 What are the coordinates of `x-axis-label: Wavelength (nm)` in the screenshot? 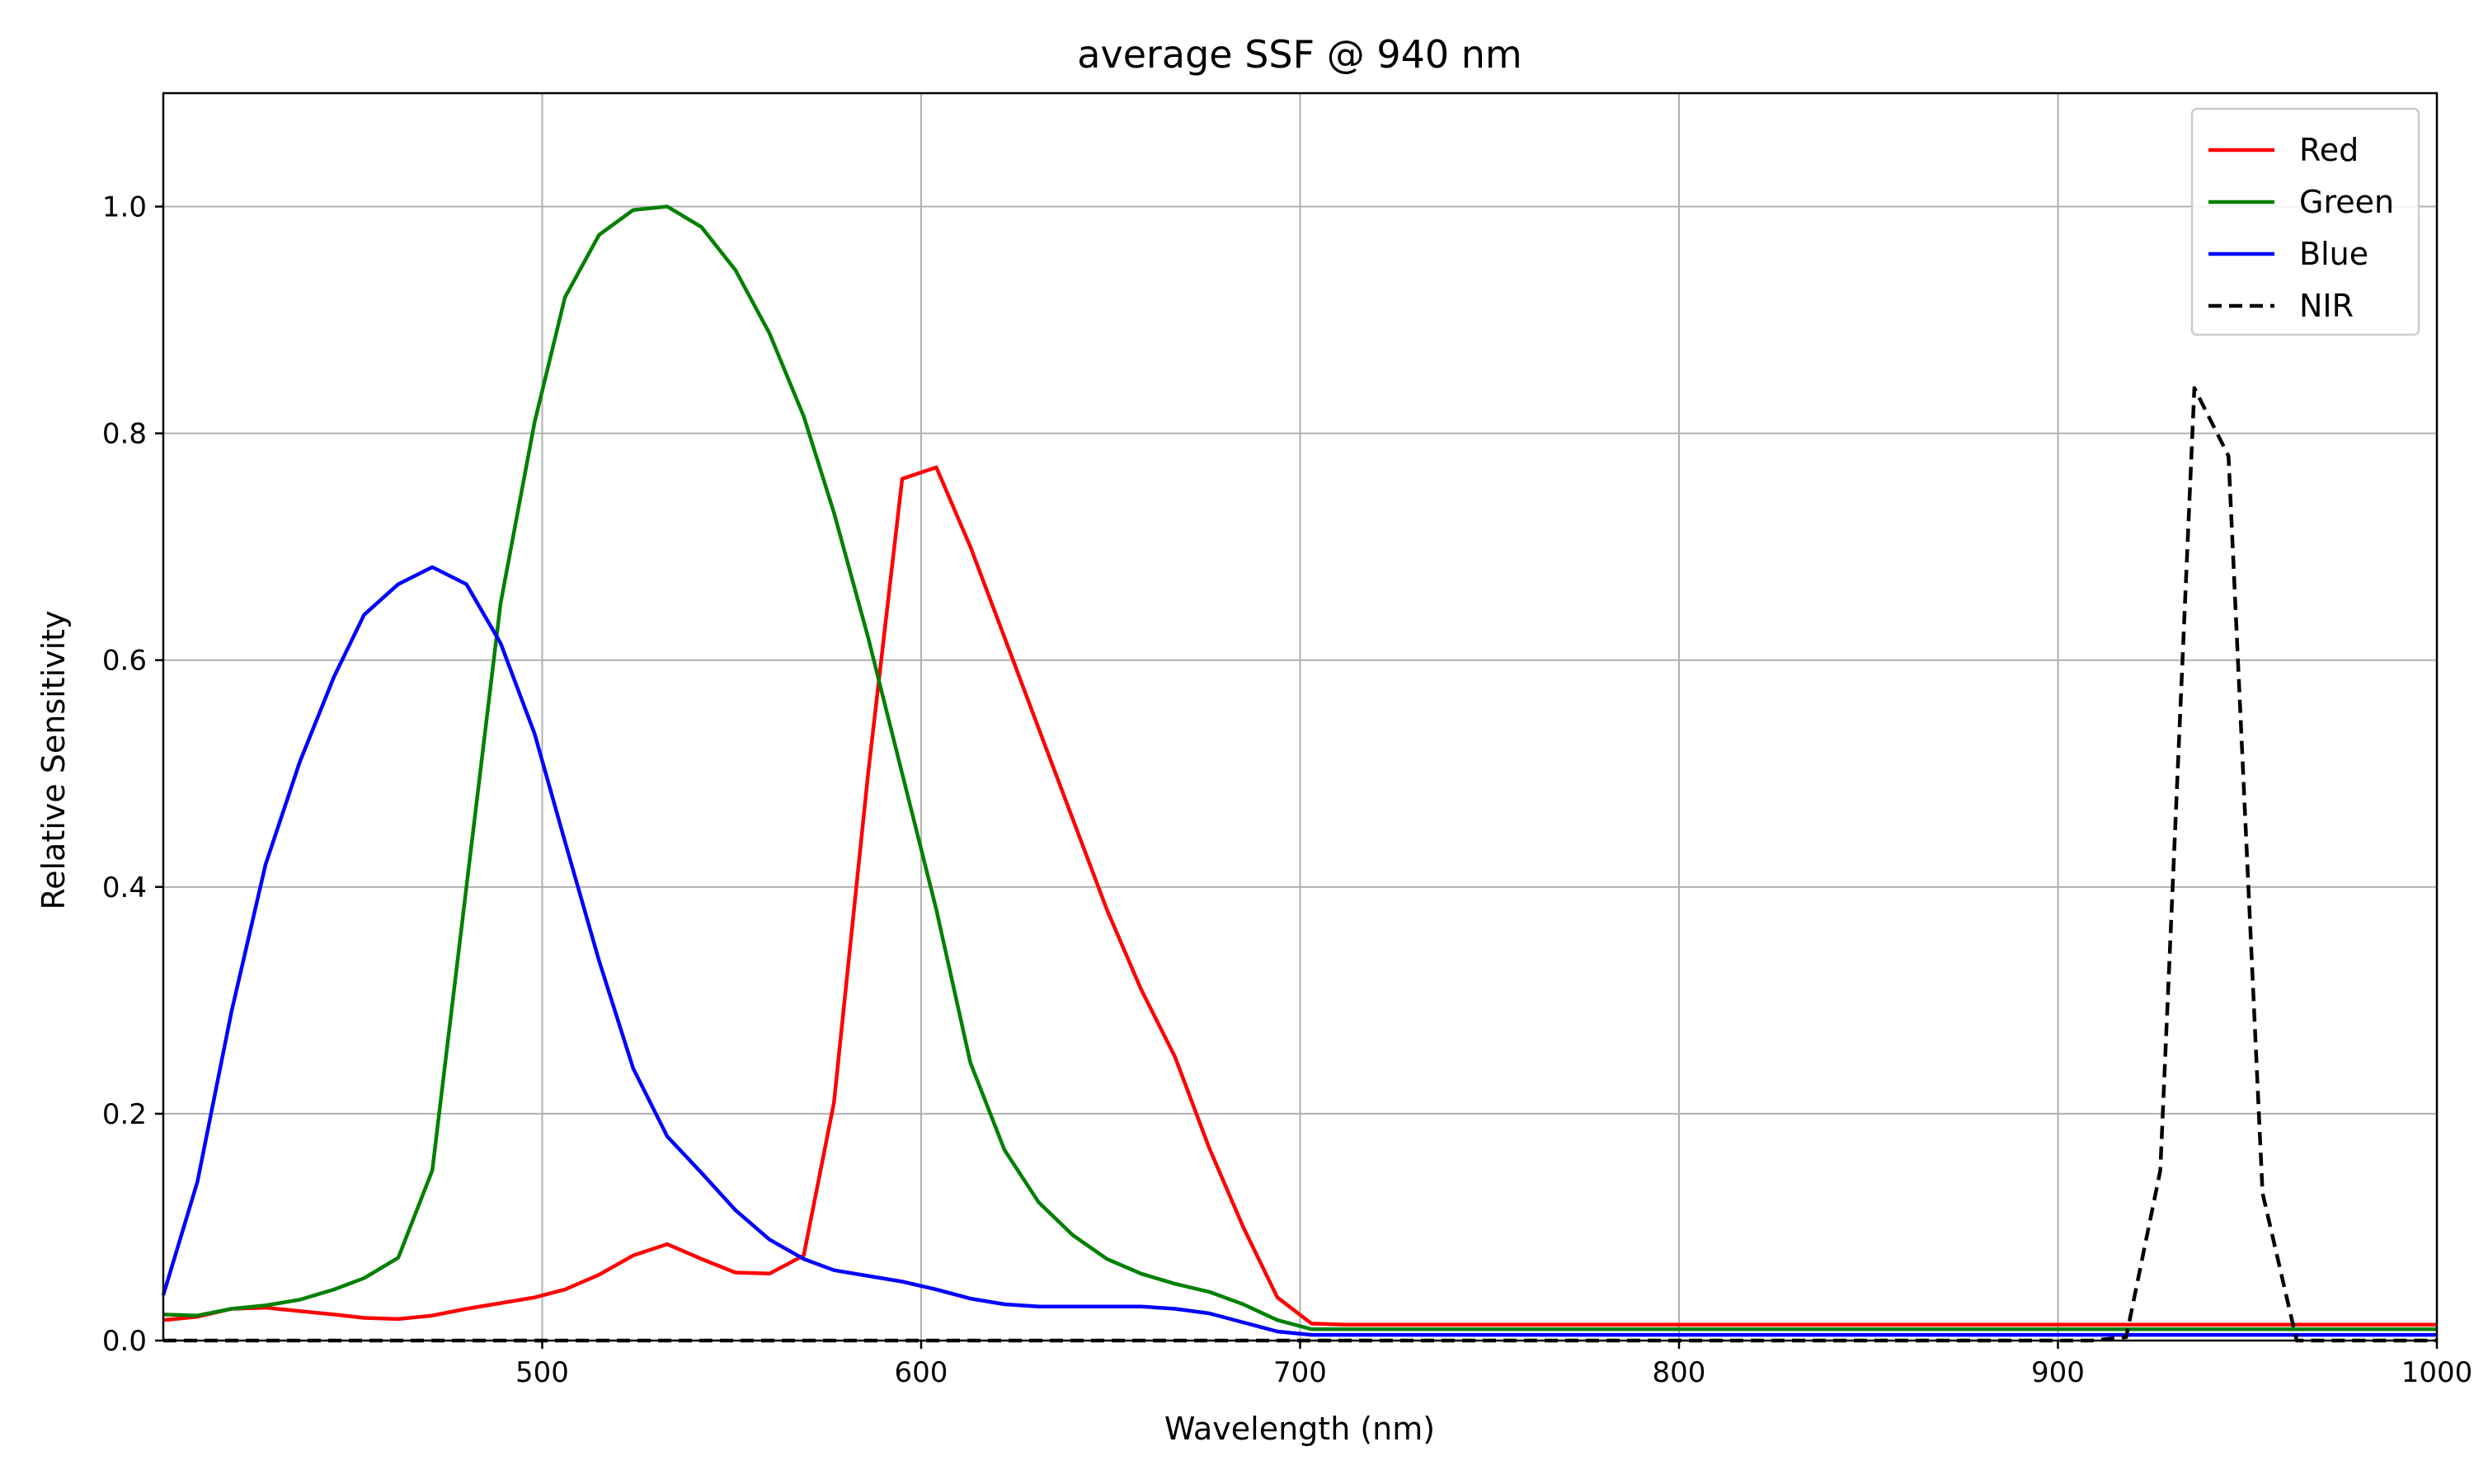 It's located at (1299, 1429).